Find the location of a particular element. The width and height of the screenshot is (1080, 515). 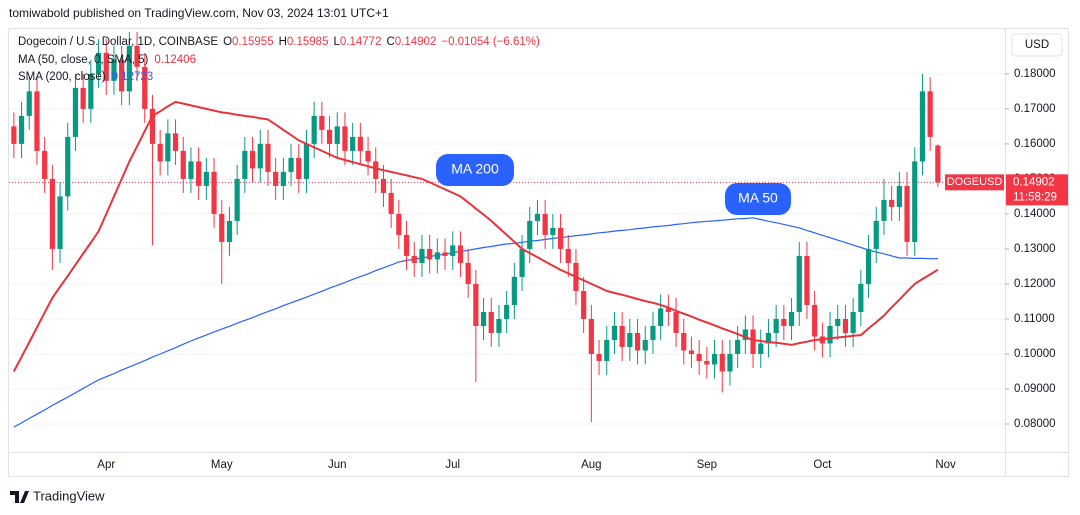

price-label-box is located at coordinates (1037, 190).